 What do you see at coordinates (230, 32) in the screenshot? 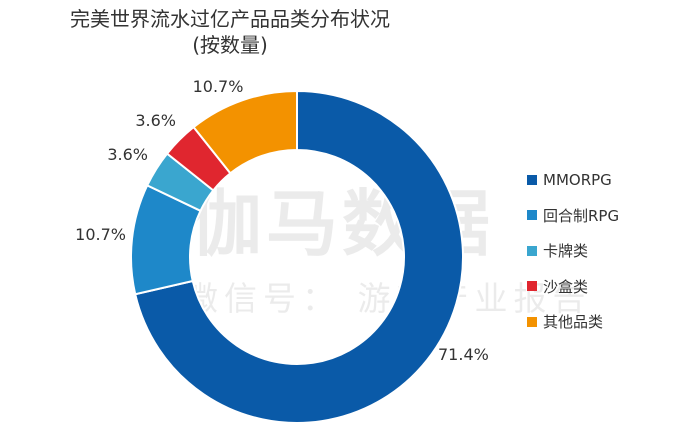
I see `chart-title-block: 完美世界流水过亿产品品类分布状况 (按数量)` at bounding box center [230, 32].